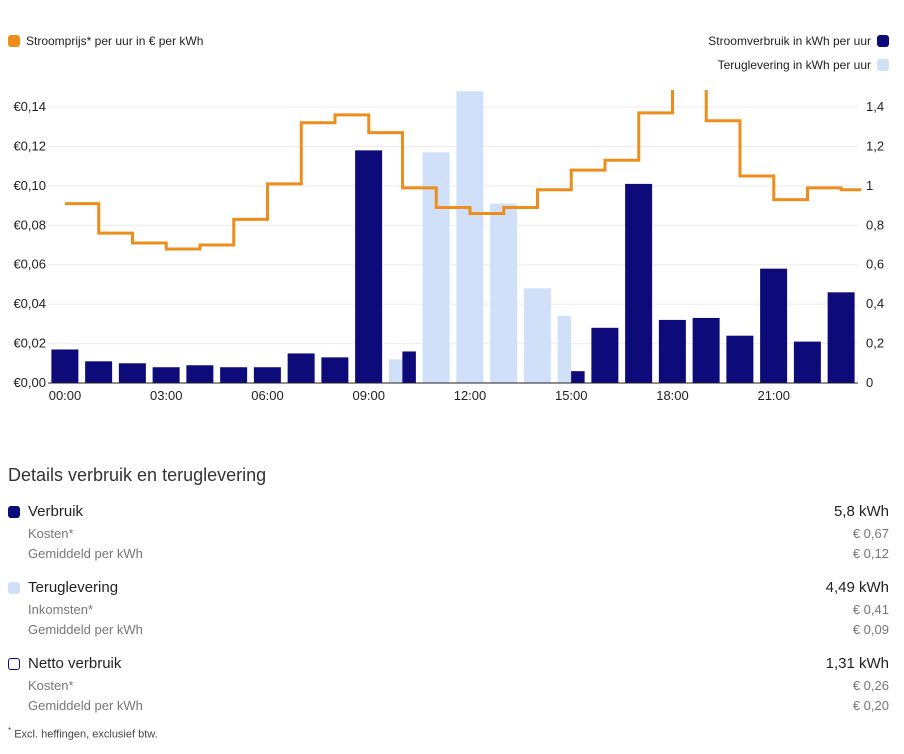  Describe the element at coordinates (56, 511) in the screenshot. I see `usage-label: Verbruik` at that location.